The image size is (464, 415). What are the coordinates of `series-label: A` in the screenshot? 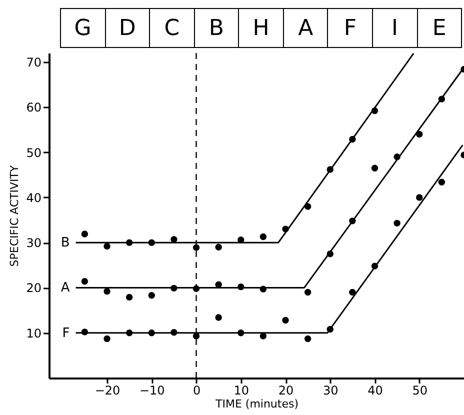 It's located at (65, 288).